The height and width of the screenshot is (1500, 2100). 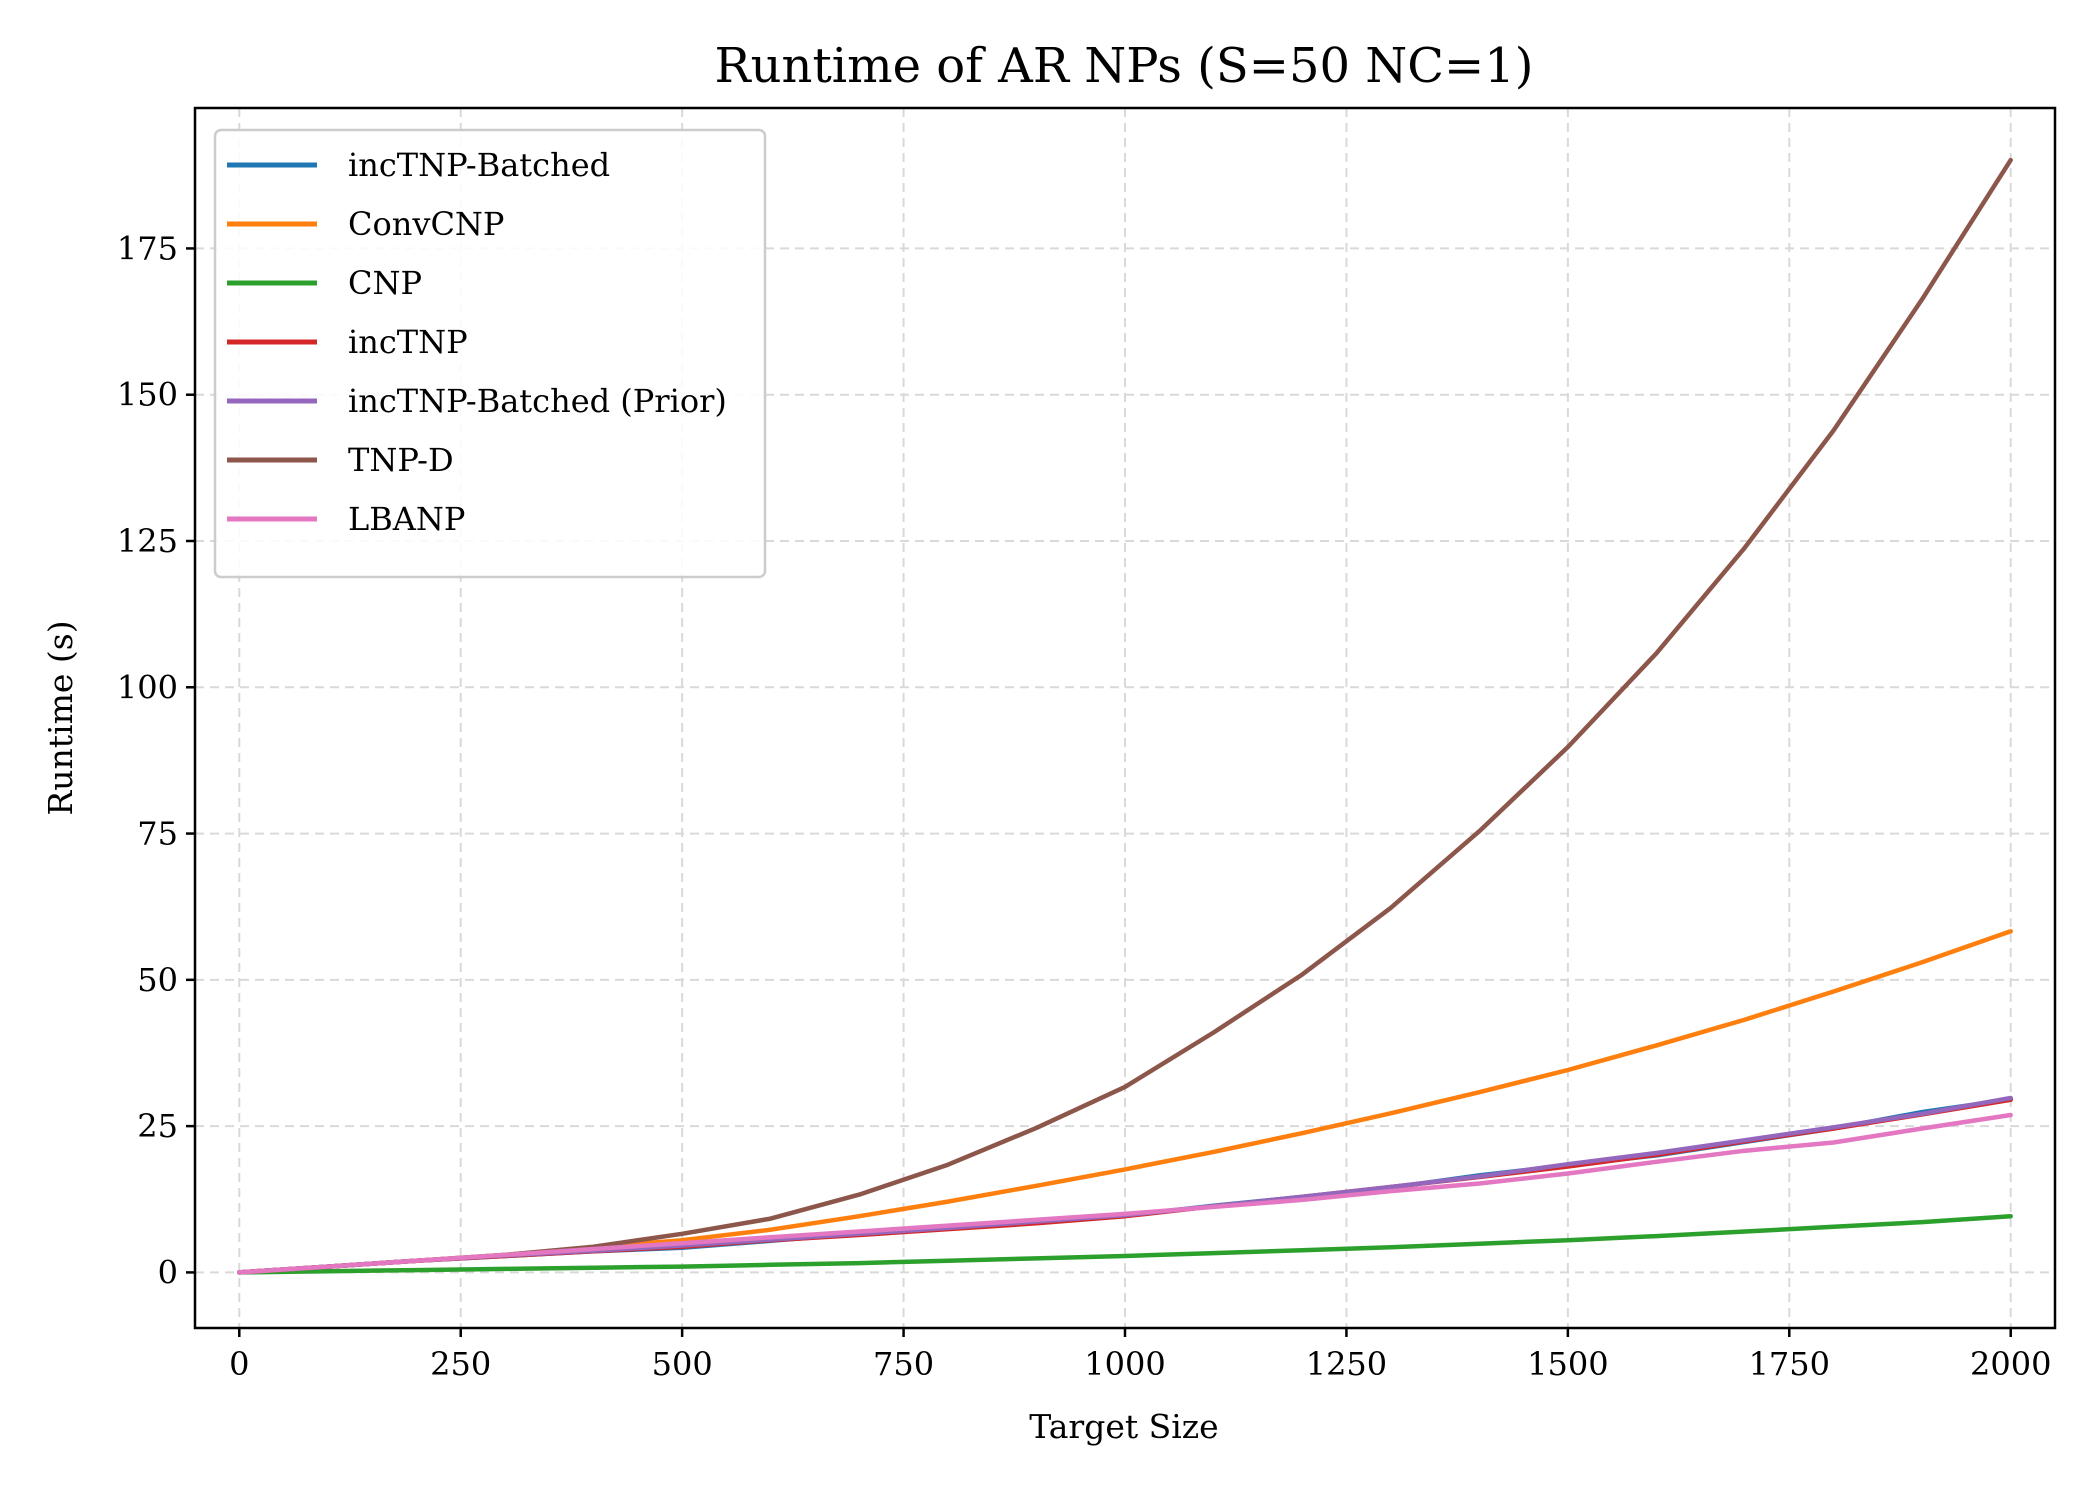 I want to click on legend-label: LBANP, so click(x=406, y=519).